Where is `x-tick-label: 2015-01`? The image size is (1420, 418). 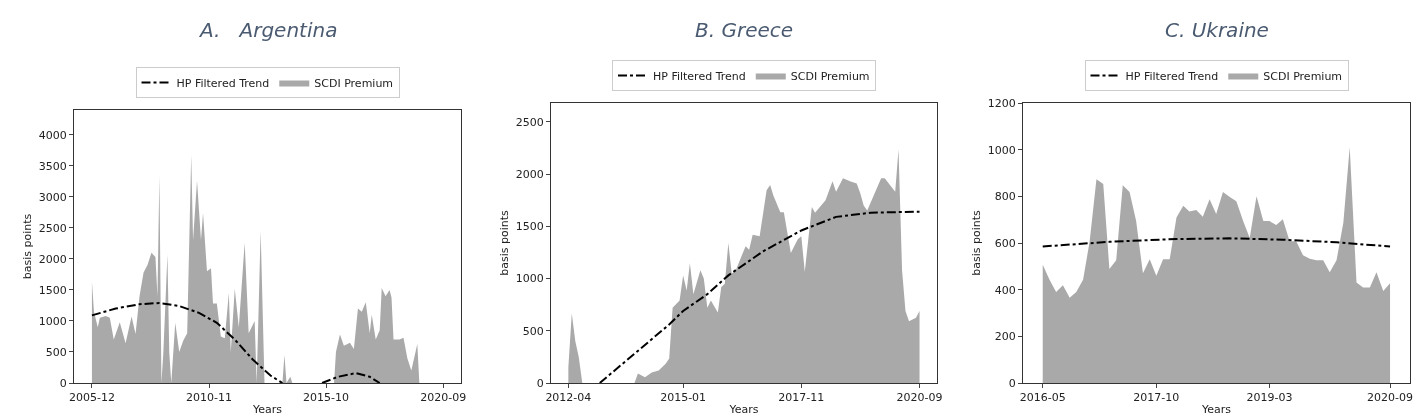
x-tick-label: 2015-01 is located at coordinates (683, 398).